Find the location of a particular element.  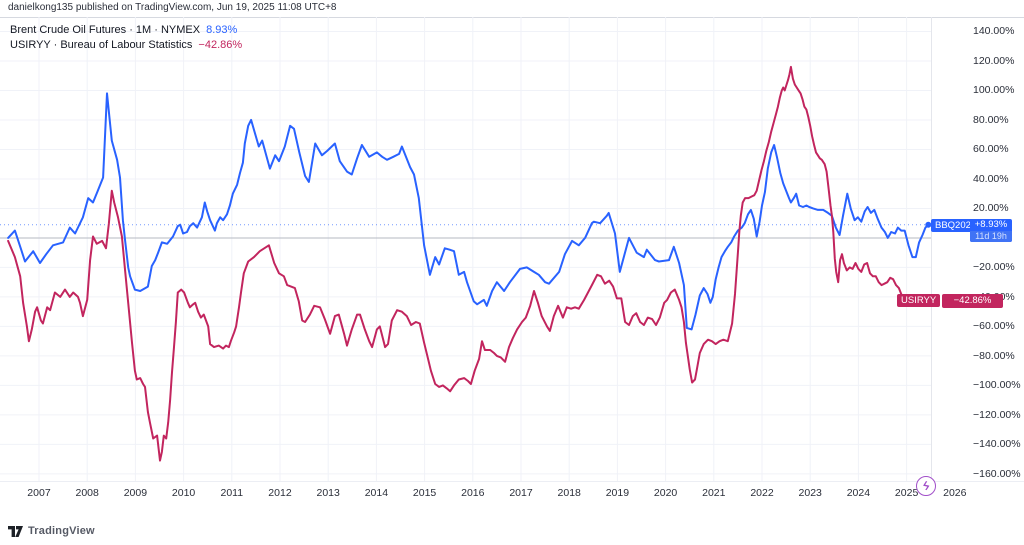

time-scale-year-label: 2019 is located at coordinates (617, 493).